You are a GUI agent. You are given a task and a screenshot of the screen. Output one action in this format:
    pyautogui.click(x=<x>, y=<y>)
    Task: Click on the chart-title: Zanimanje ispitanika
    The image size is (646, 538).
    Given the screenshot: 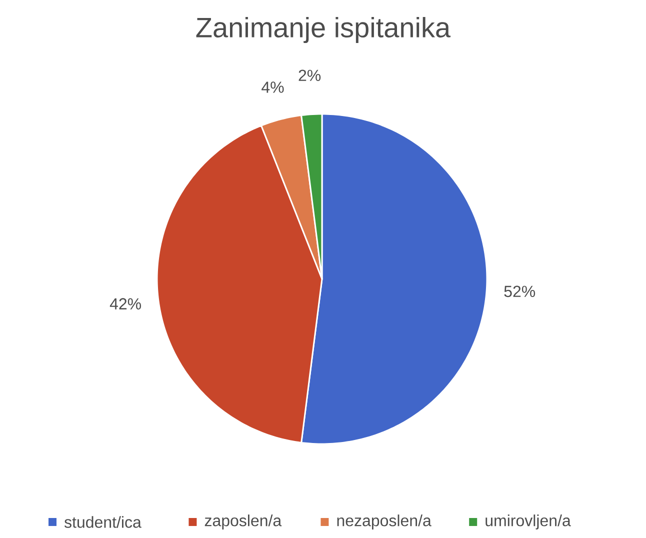 What is the action you would take?
    pyautogui.click(x=323, y=30)
    